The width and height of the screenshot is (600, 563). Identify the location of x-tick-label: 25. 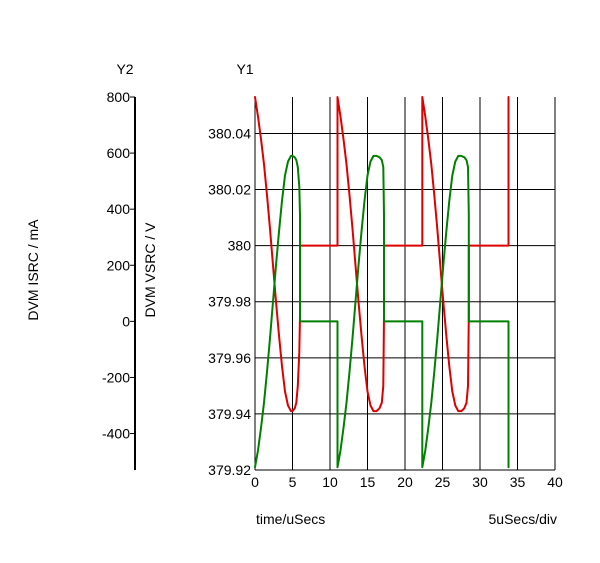
(443, 482).